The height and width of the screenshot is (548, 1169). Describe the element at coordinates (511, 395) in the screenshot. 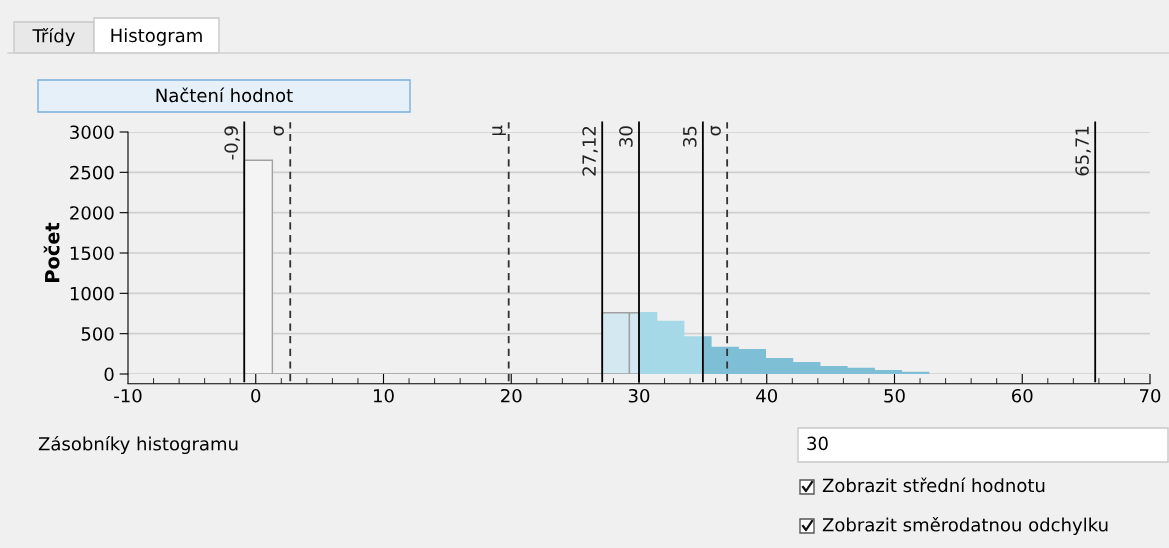

I see `x-tick-label: 20` at that location.